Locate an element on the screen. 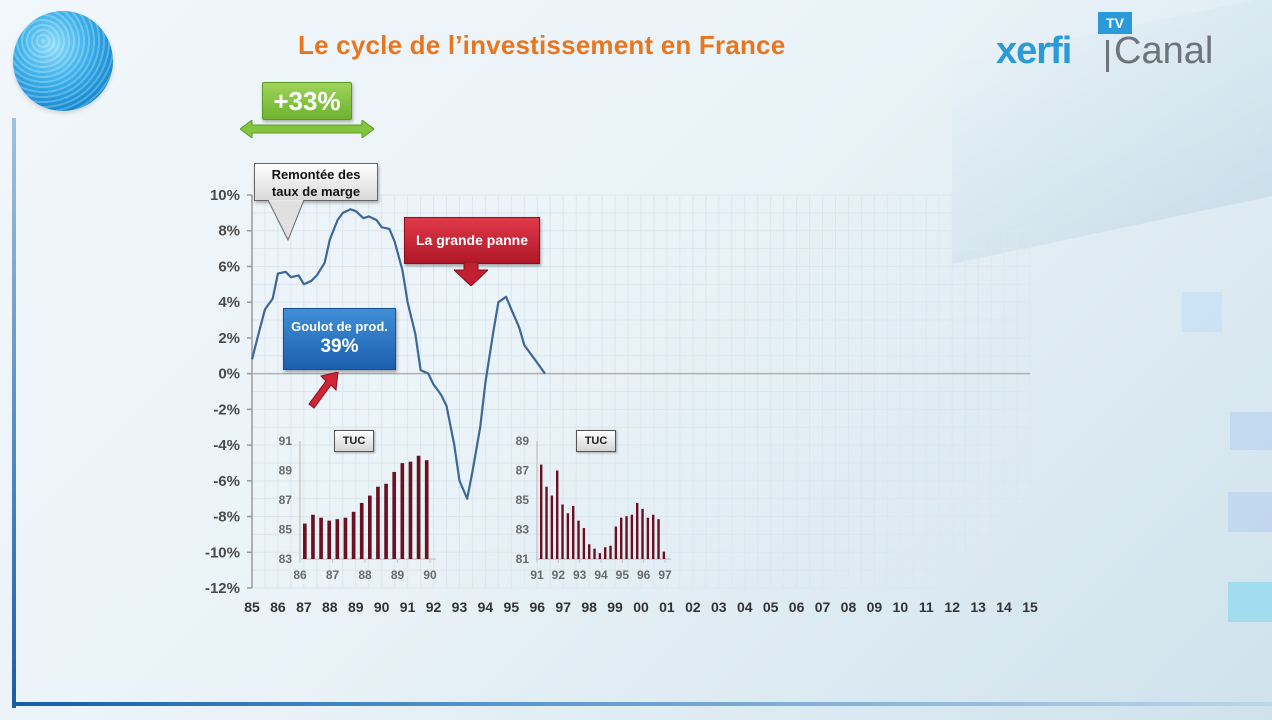 The height and width of the screenshot is (720, 1272). y-tick-label: 0% is located at coordinates (229, 374).